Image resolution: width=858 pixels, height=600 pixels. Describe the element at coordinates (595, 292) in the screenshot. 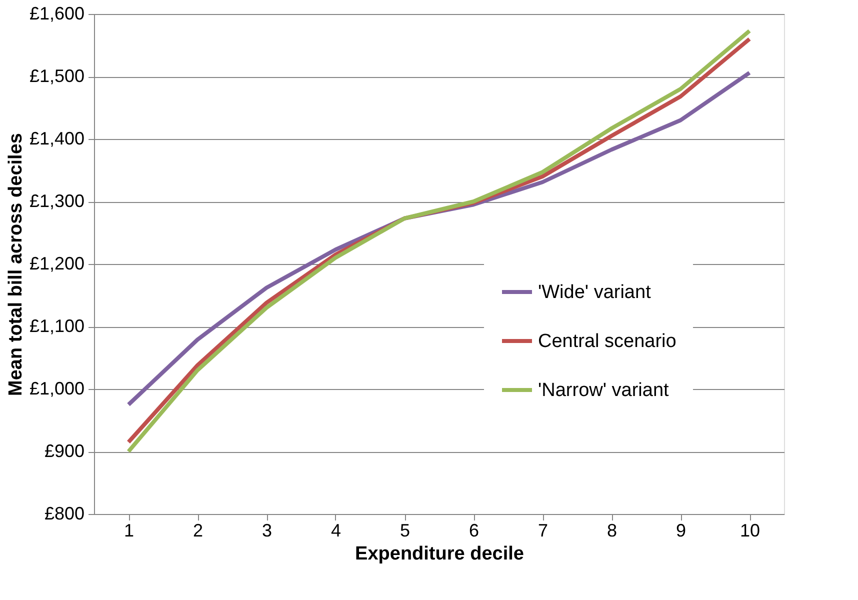

I see `legend-label: 'Wide' variant` at that location.